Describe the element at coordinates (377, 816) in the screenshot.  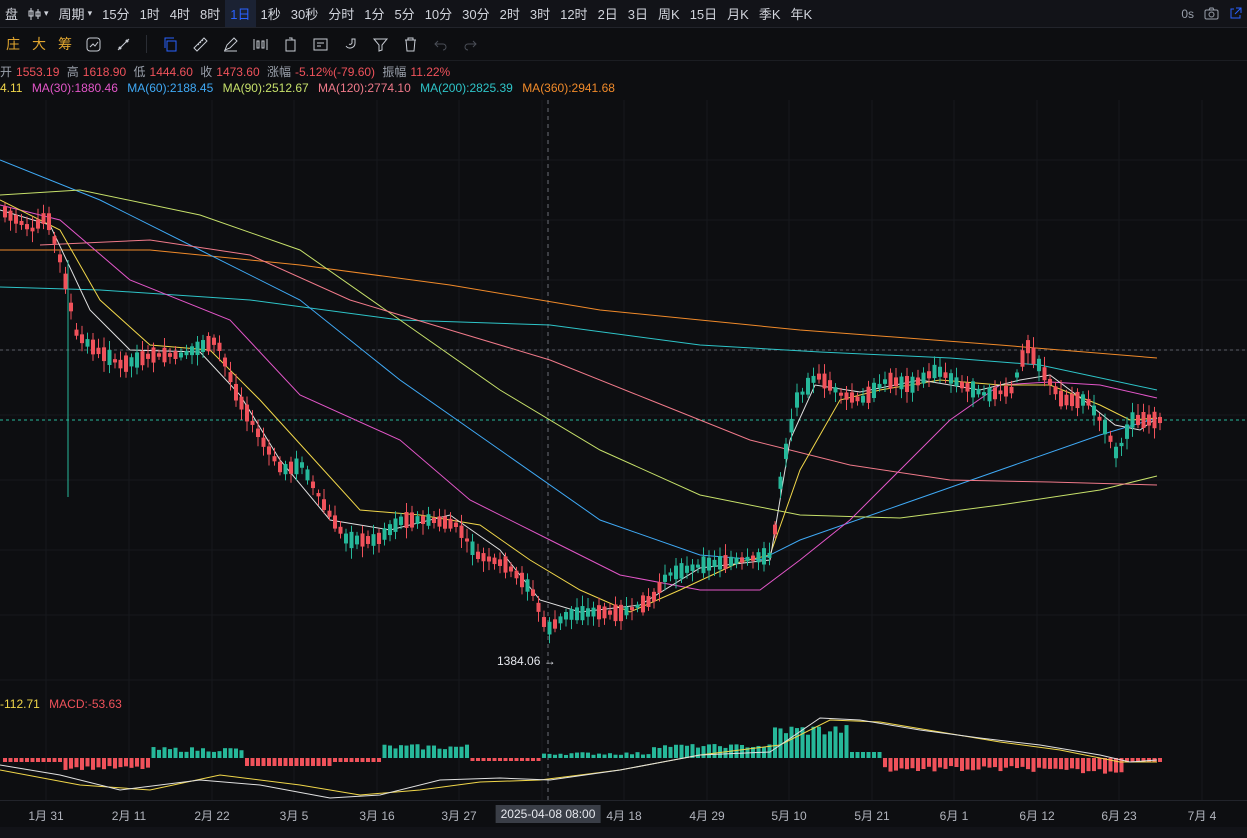
I see `xaxis-tick: 3月 16` at that location.